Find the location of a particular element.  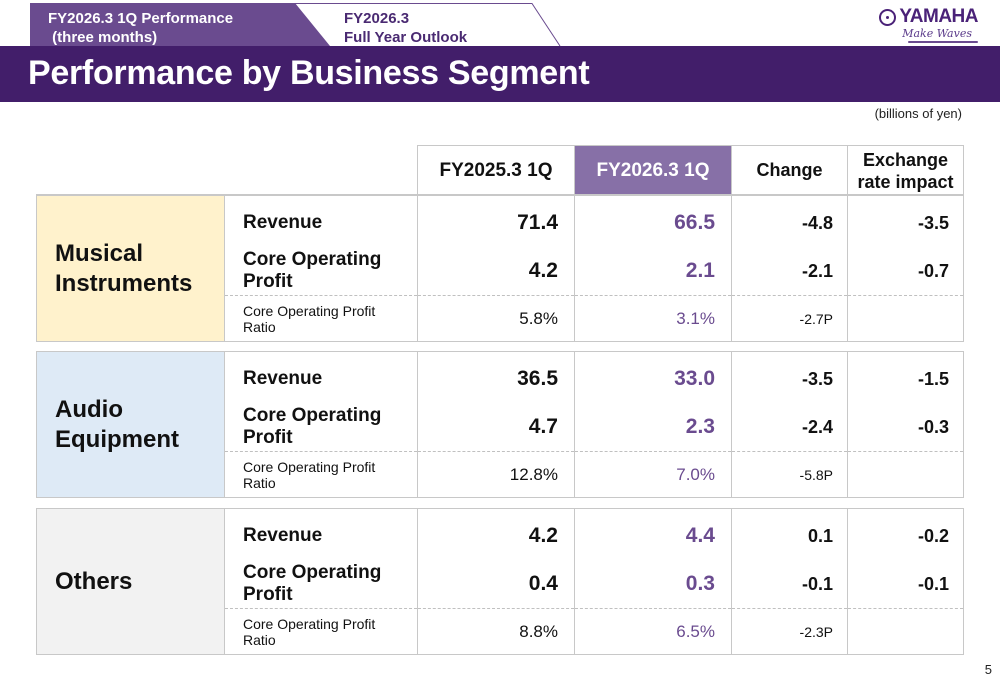

value-cell: 4.4 is located at coordinates (653, 534).